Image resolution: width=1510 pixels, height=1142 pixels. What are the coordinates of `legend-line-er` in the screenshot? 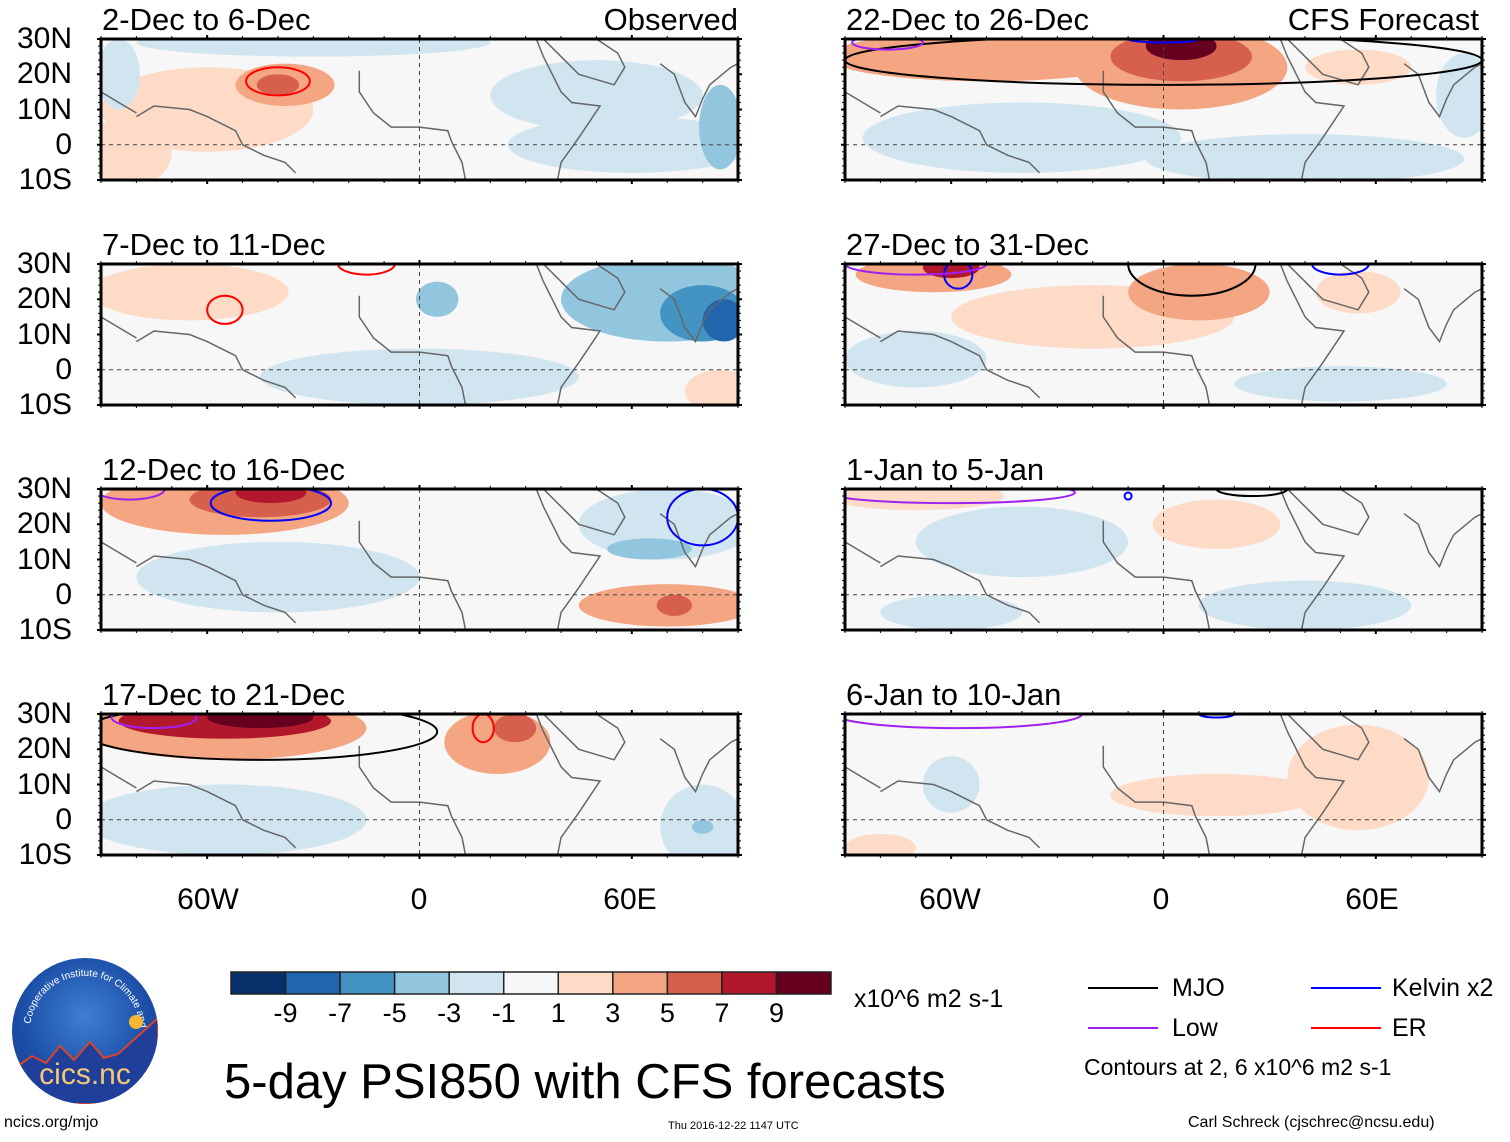 It's located at (1346, 1028).